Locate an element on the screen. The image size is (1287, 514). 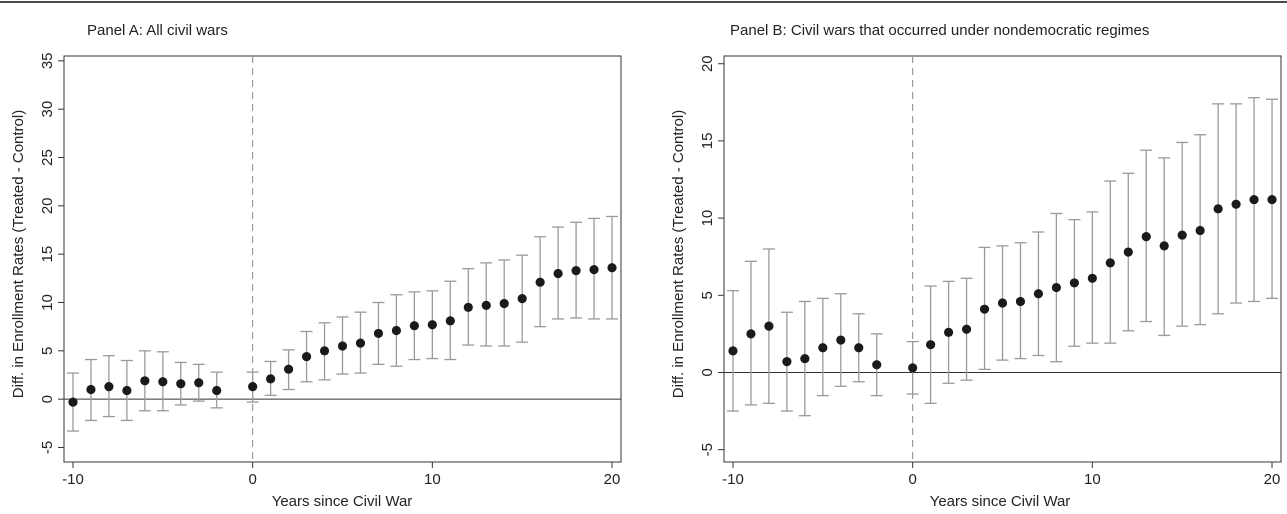
y-tick-label: 30 is located at coordinates (47, 109).